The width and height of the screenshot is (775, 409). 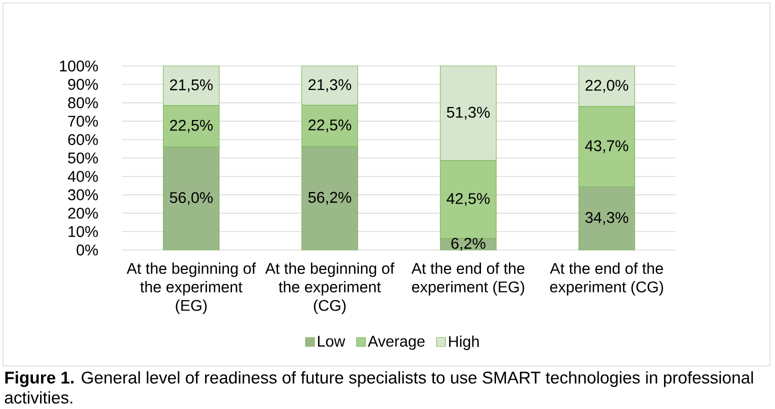 I want to click on data-label: 56,2%, so click(x=330, y=198).